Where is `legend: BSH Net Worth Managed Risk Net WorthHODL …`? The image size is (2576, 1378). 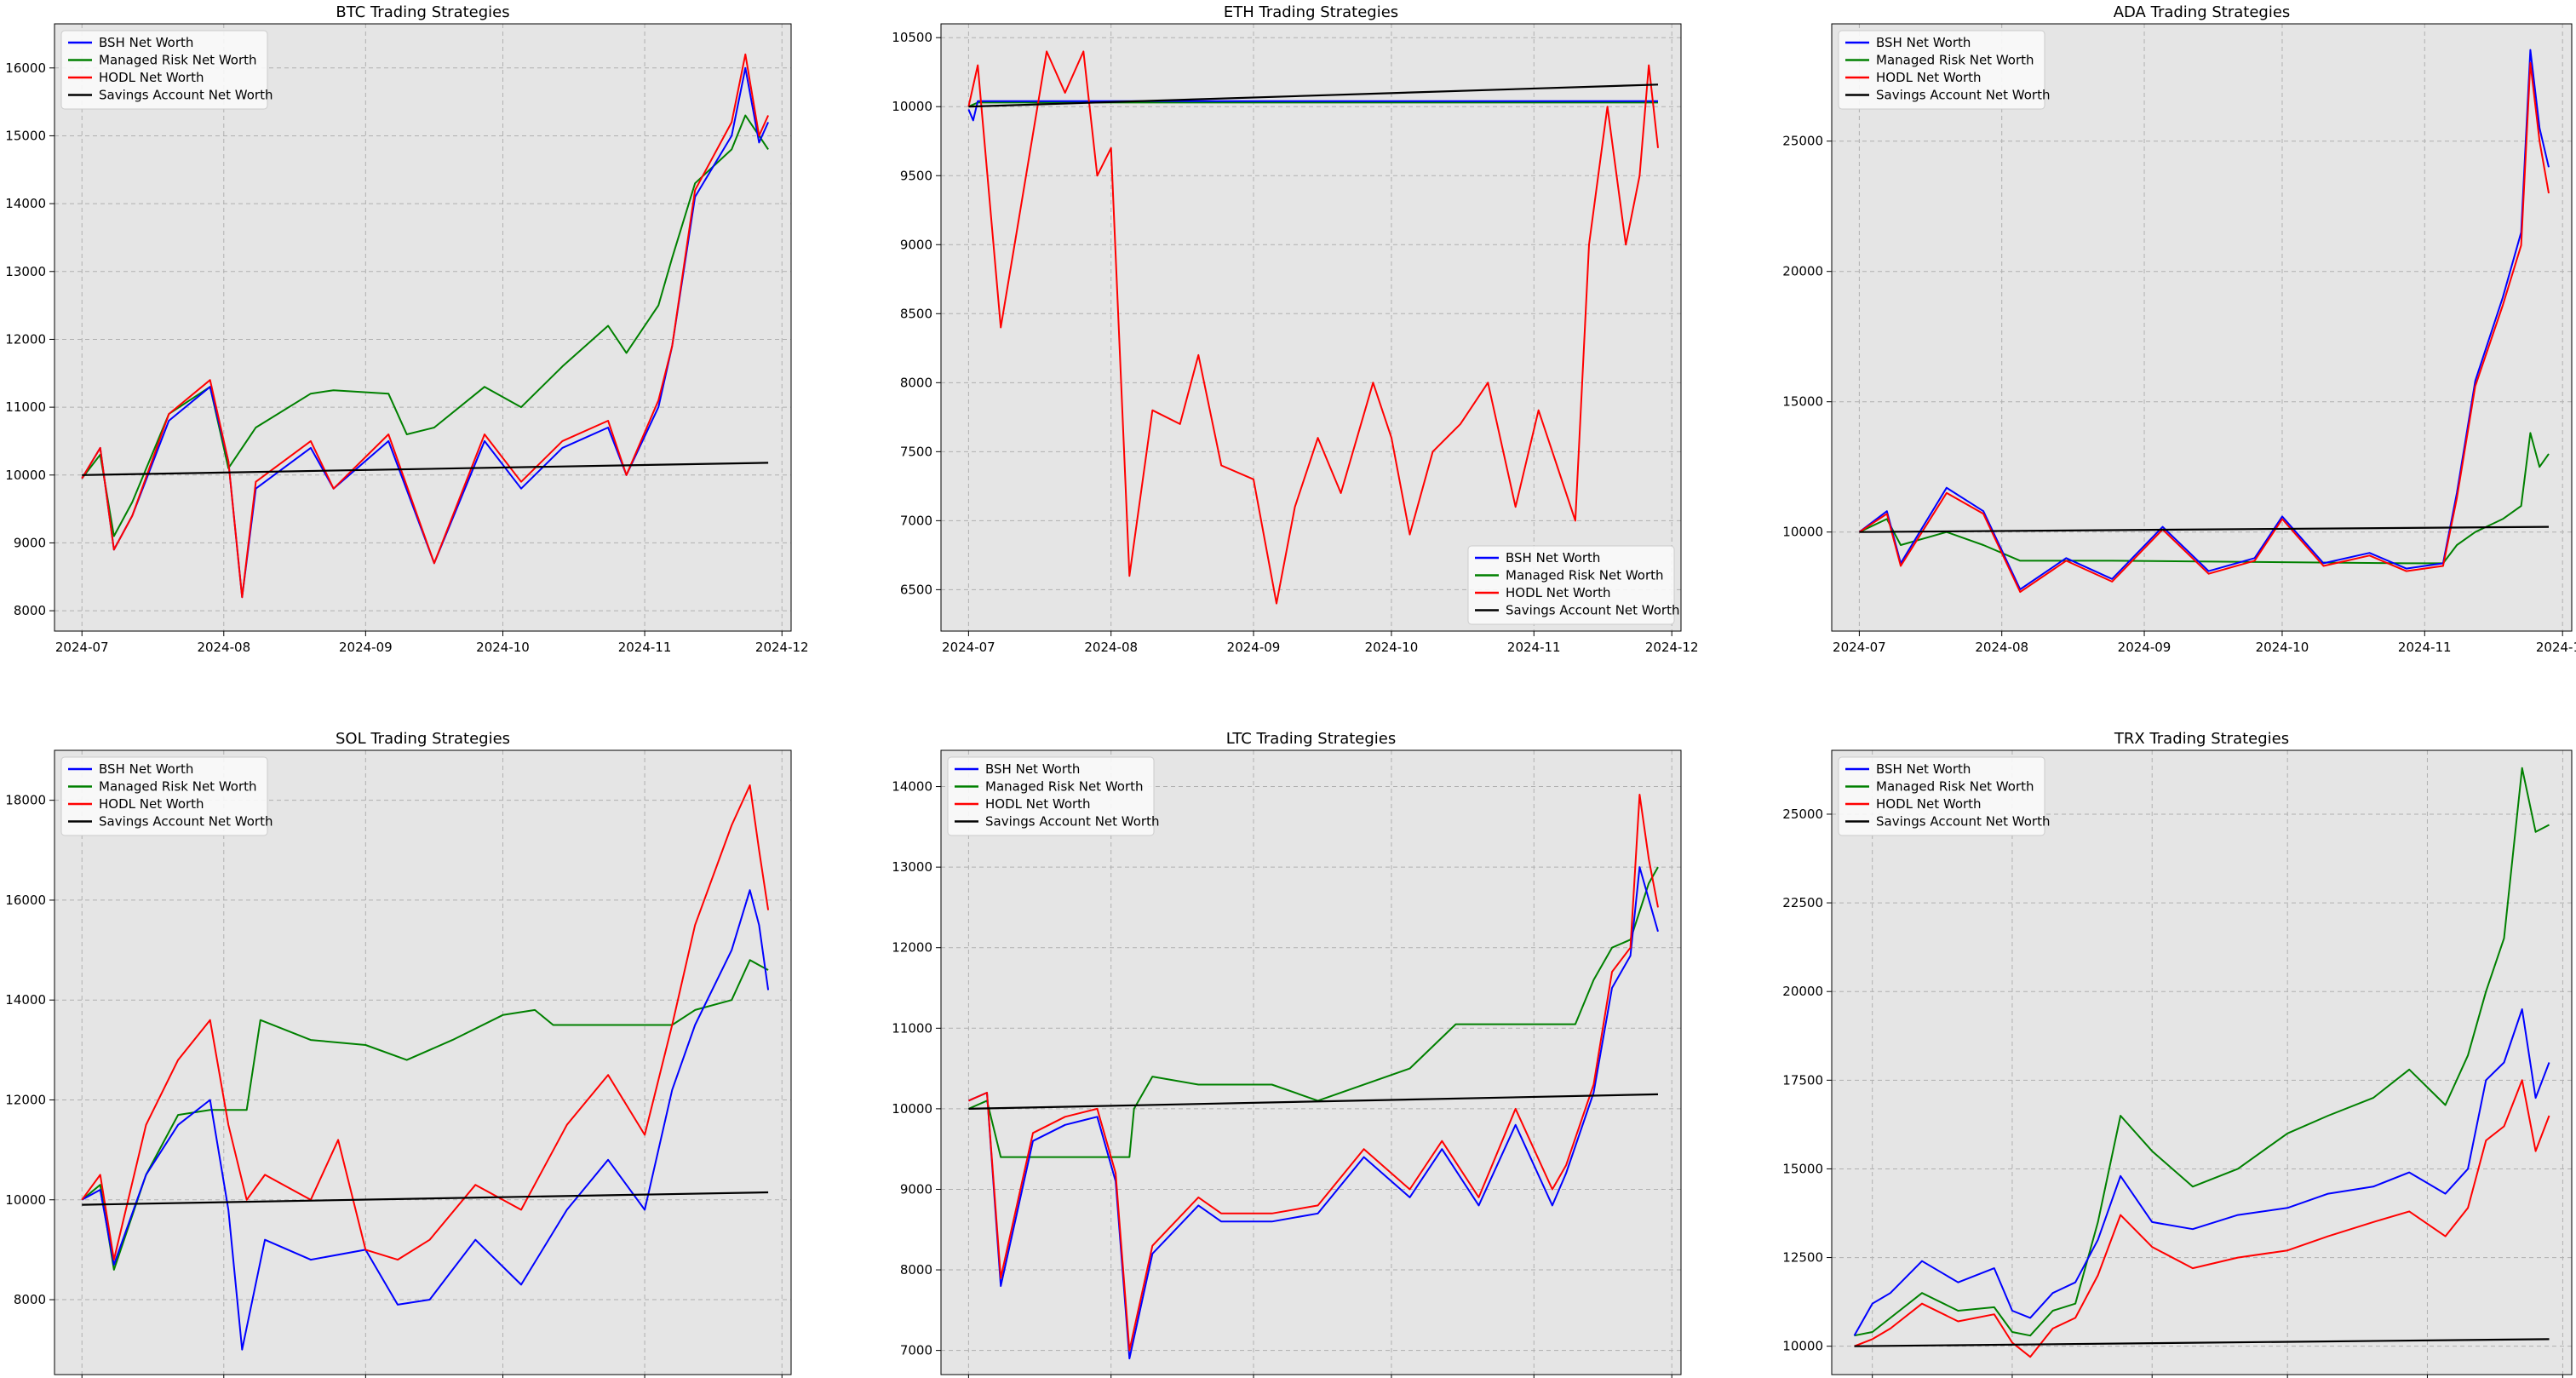 legend: BSH Net Worth Managed Risk Net WorthHODL … is located at coordinates (1944, 796).